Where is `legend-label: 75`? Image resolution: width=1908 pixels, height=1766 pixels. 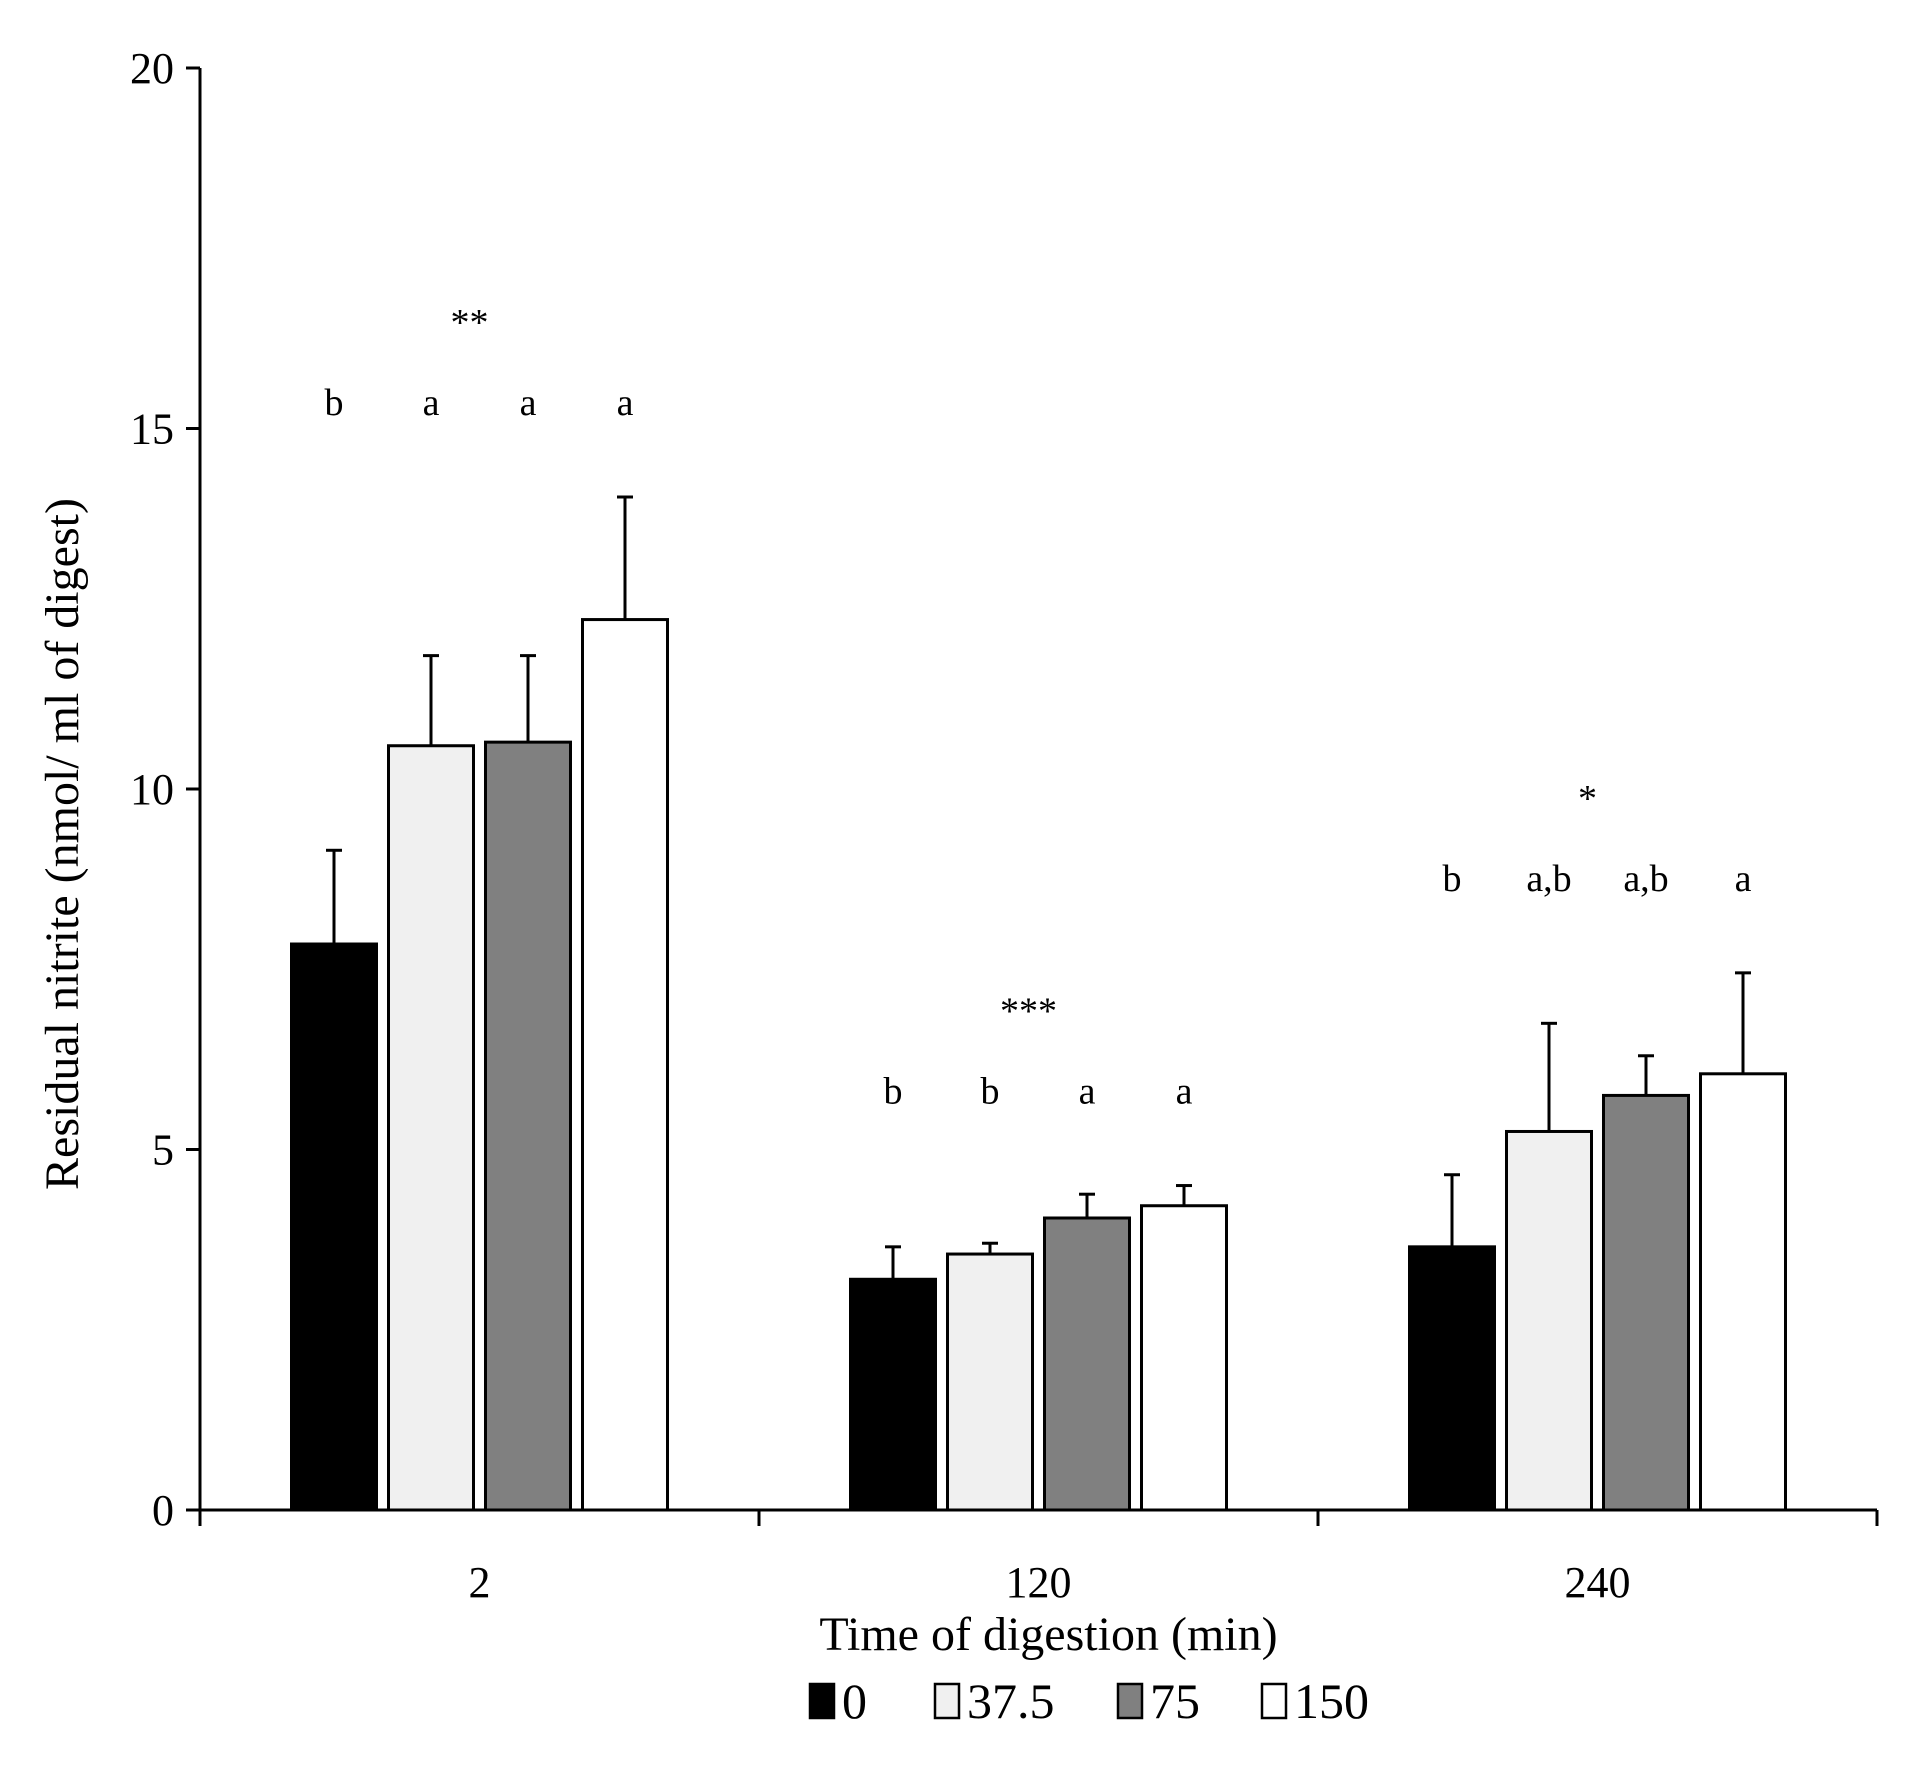 legend-label: 75 is located at coordinates (1175, 1701).